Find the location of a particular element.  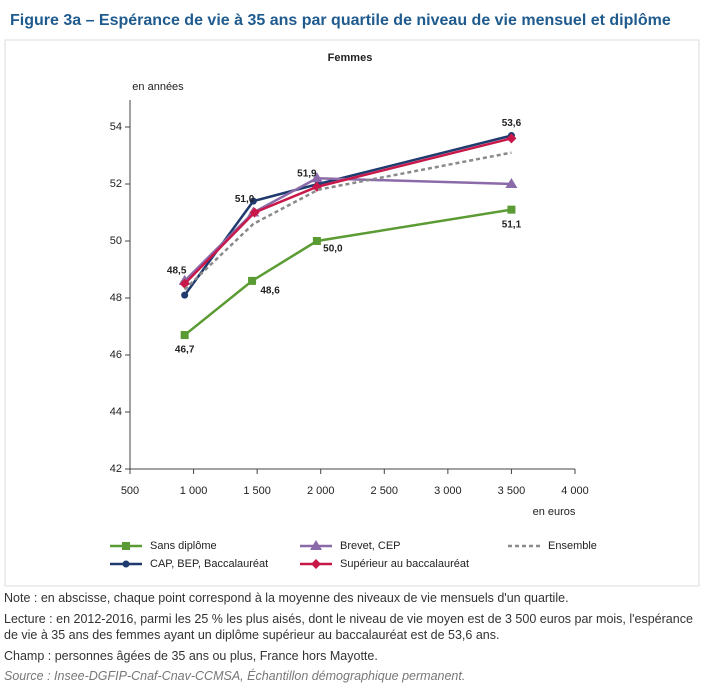

x-tick-label: 1 000 is located at coordinates (194, 491).